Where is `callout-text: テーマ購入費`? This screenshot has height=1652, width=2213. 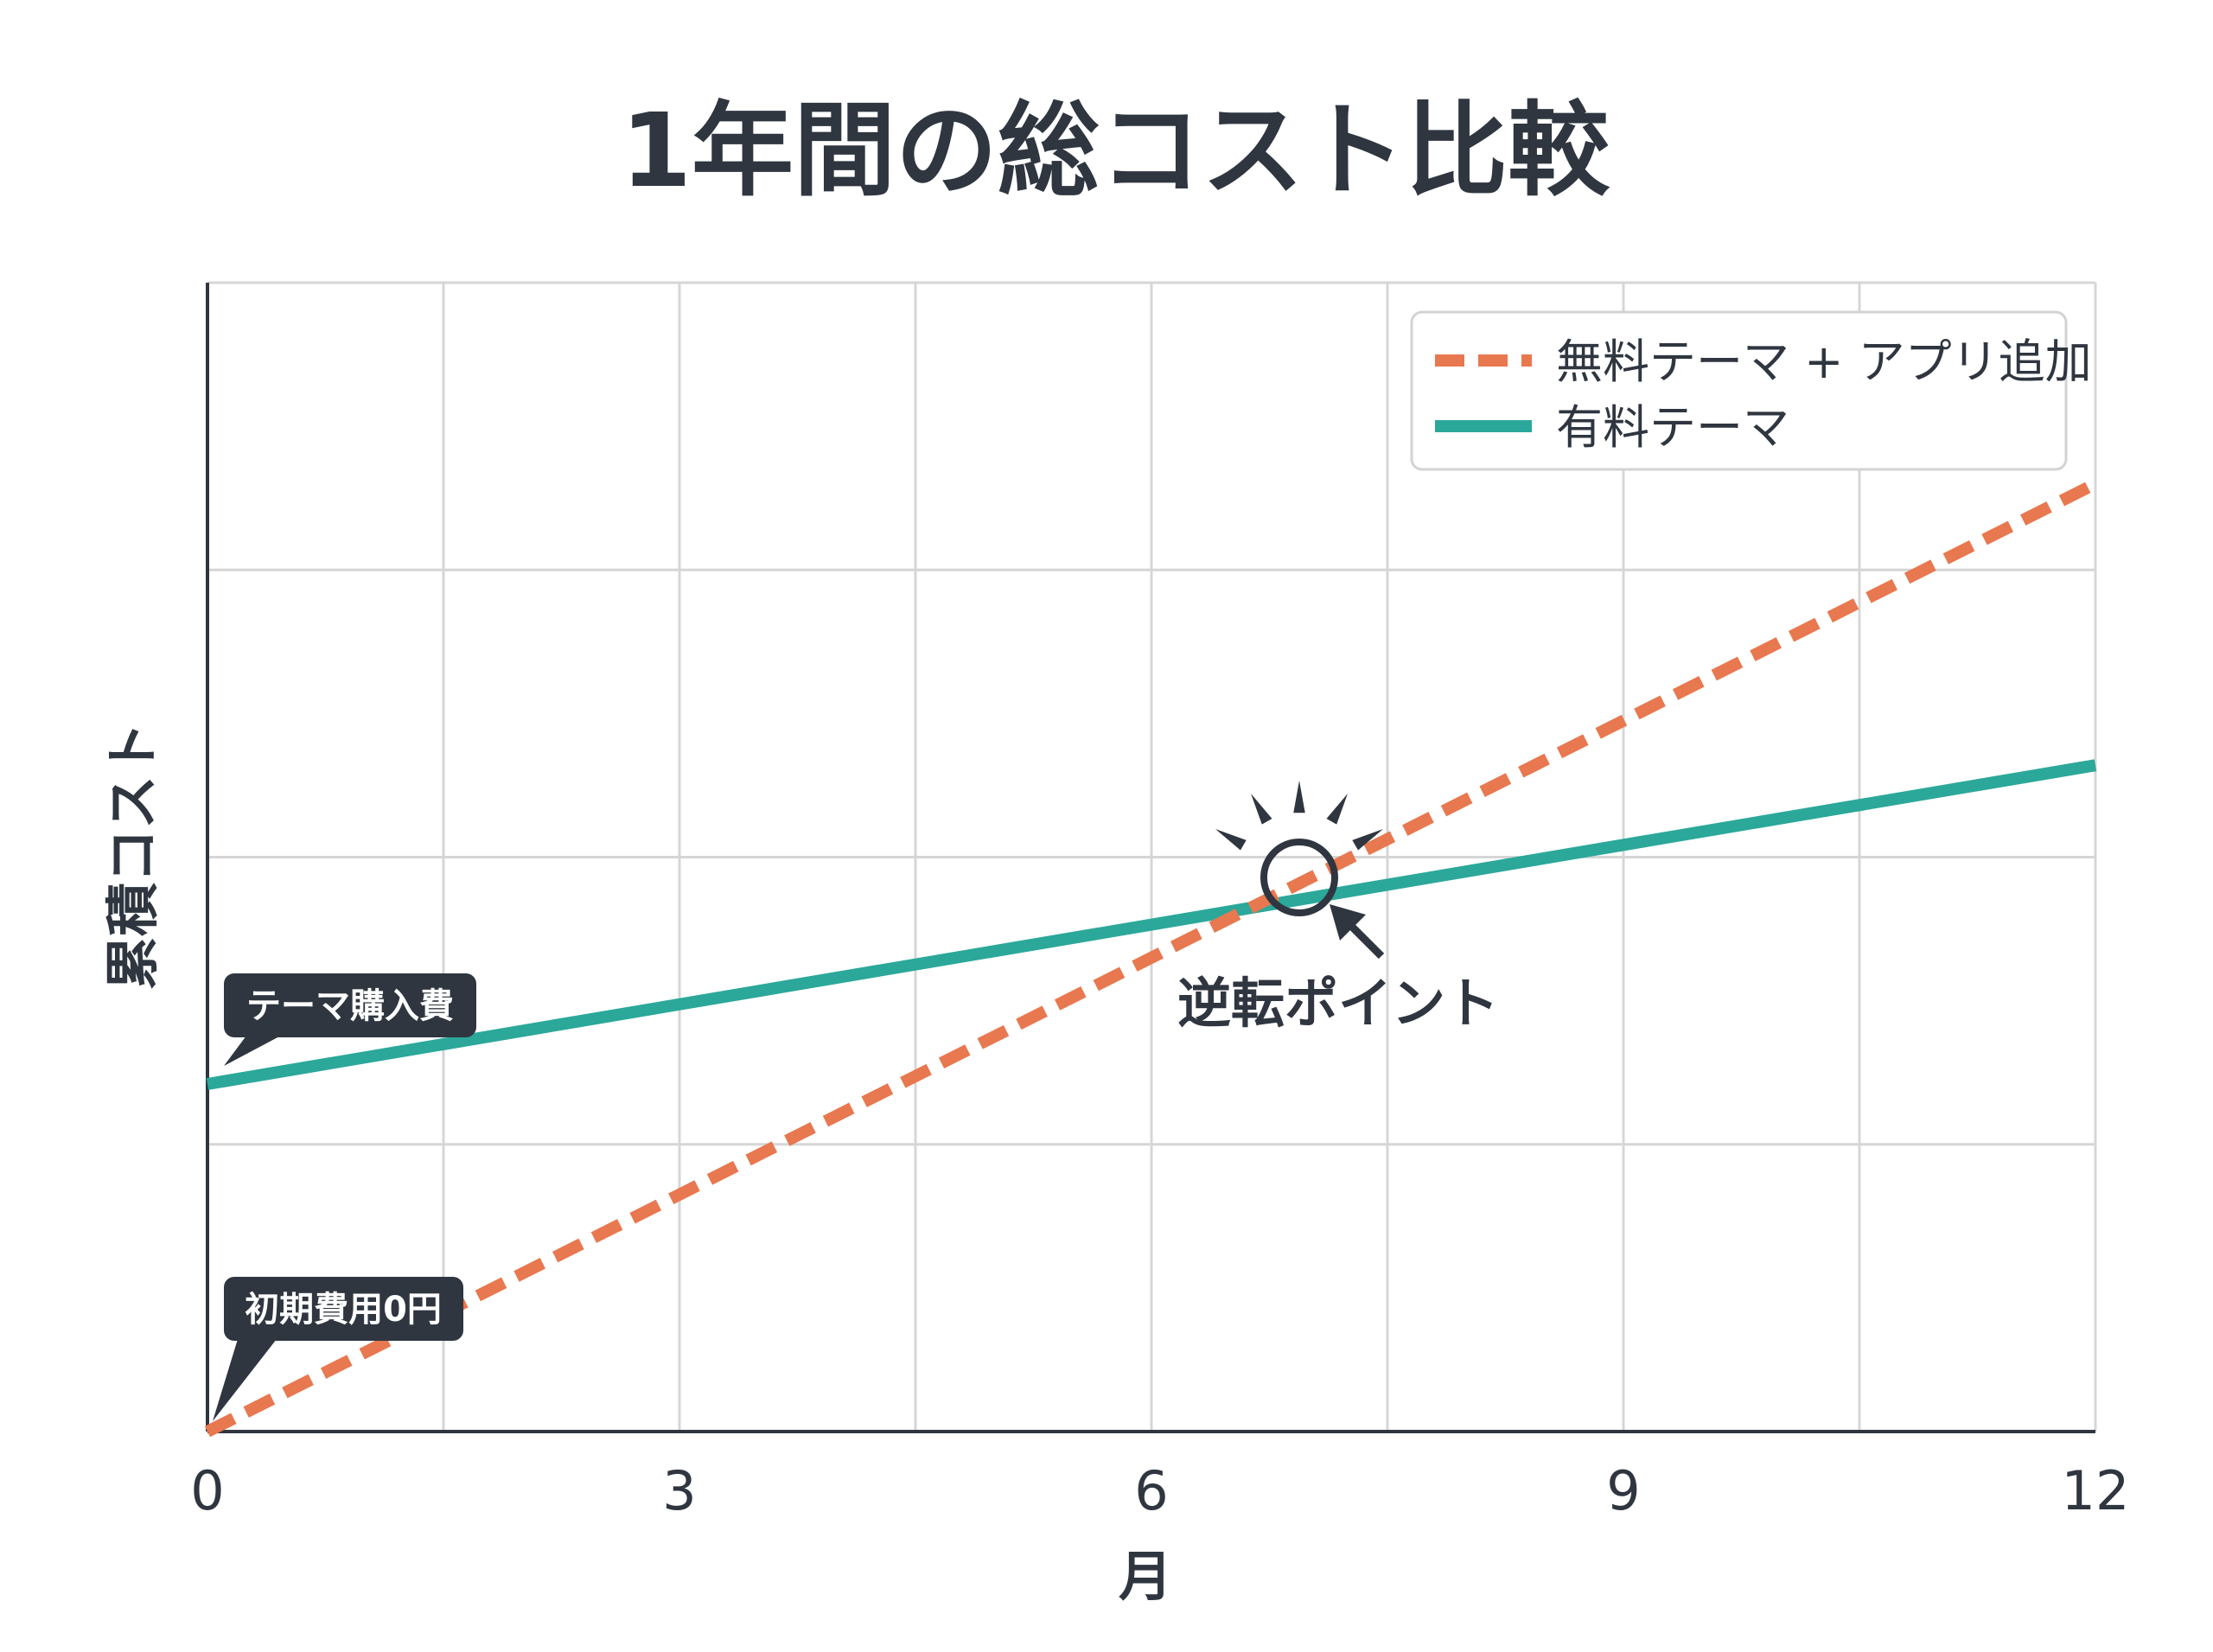 callout-text: テーマ購入費 is located at coordinates (350, 1006).